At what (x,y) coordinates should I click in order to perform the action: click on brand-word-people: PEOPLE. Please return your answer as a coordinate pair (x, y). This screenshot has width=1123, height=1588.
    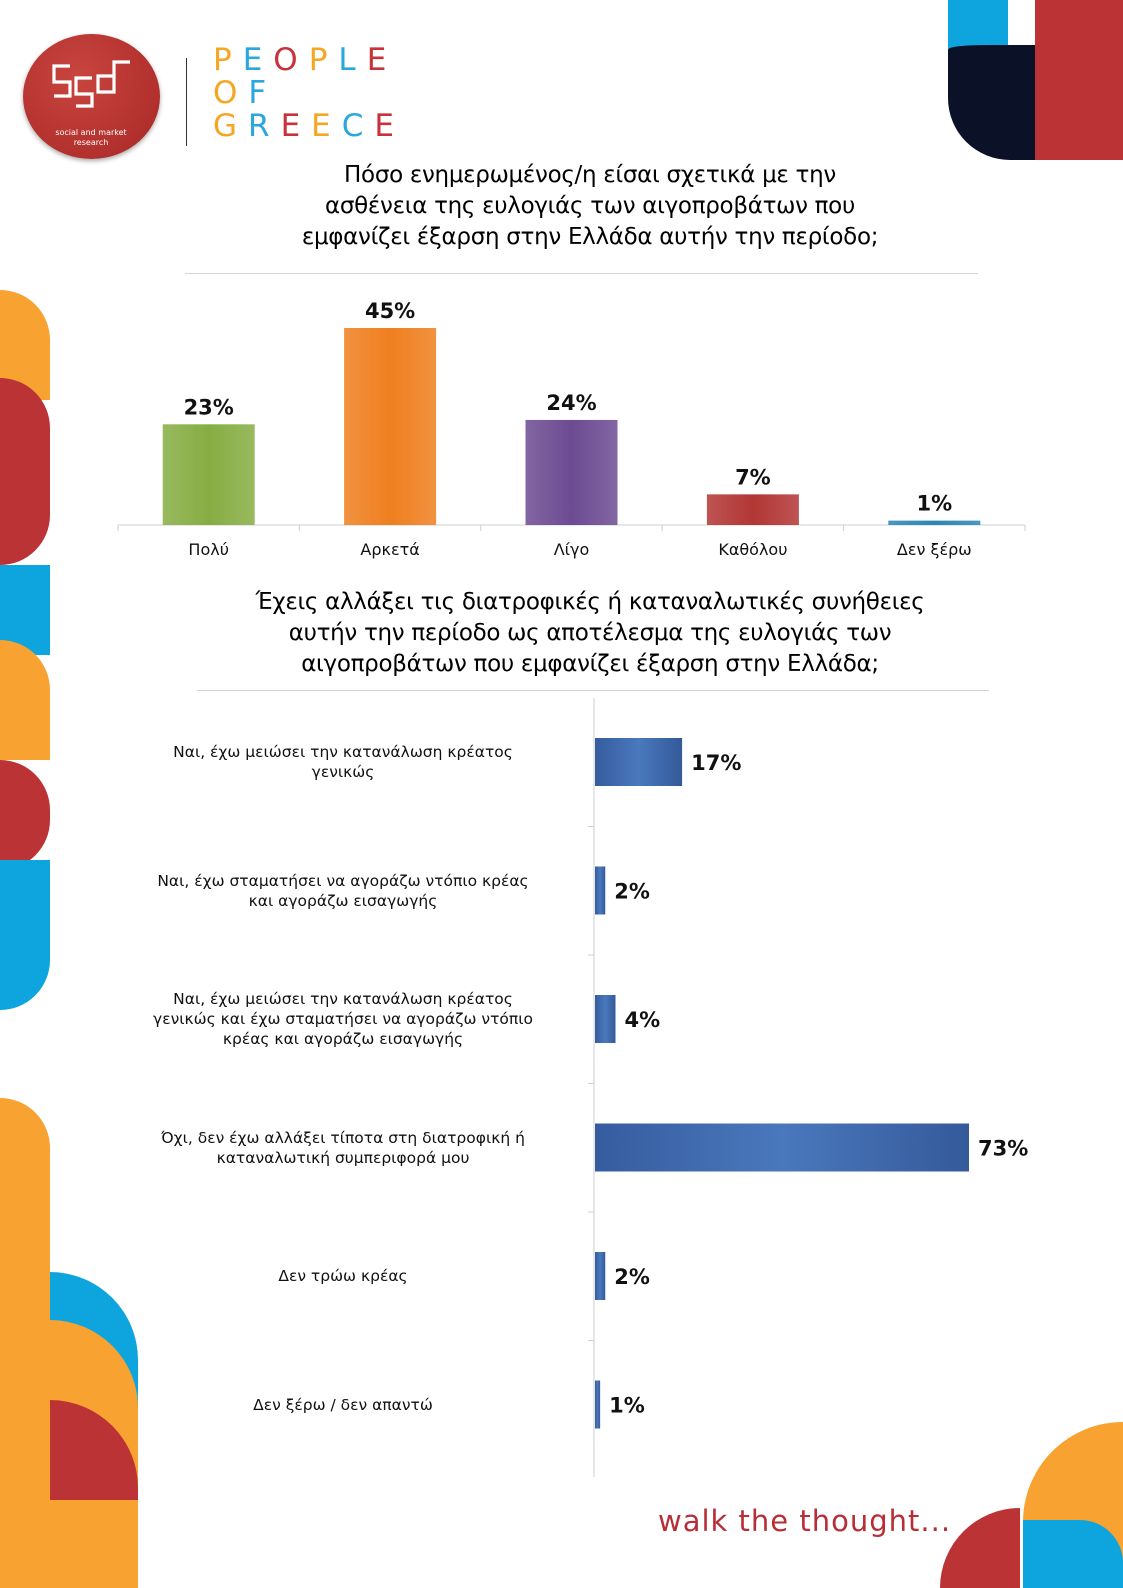
    Looking at the image, I should click on (305, 60).